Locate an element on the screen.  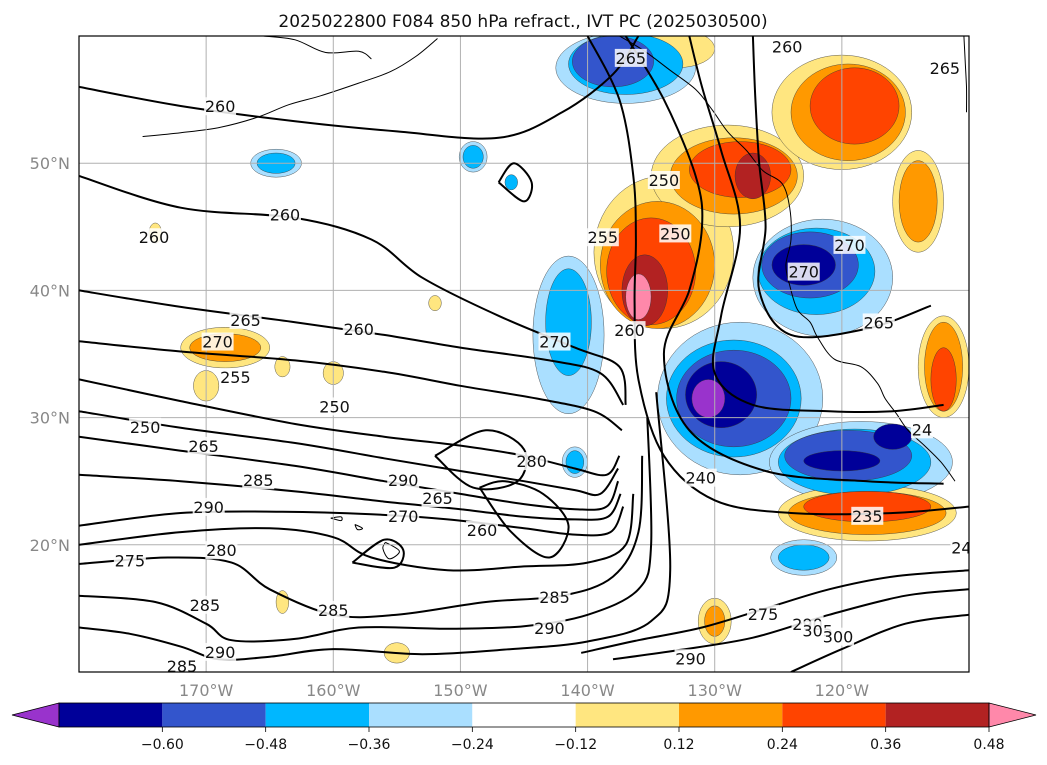
x-tick-label: 150°W is located at coordinates (460, 690).